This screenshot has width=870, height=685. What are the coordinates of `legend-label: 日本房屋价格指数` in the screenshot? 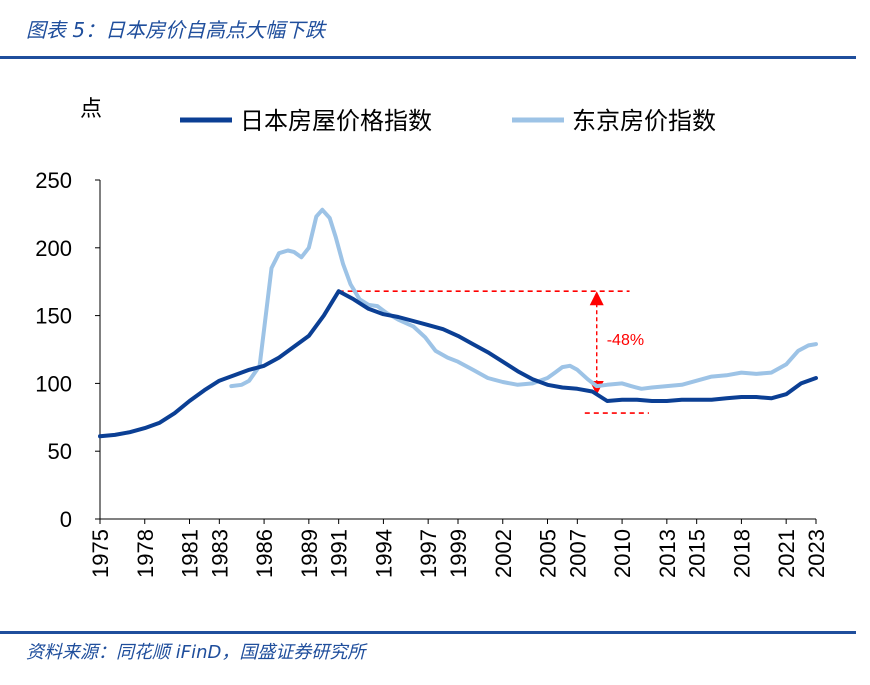 It's located at (336, 121).